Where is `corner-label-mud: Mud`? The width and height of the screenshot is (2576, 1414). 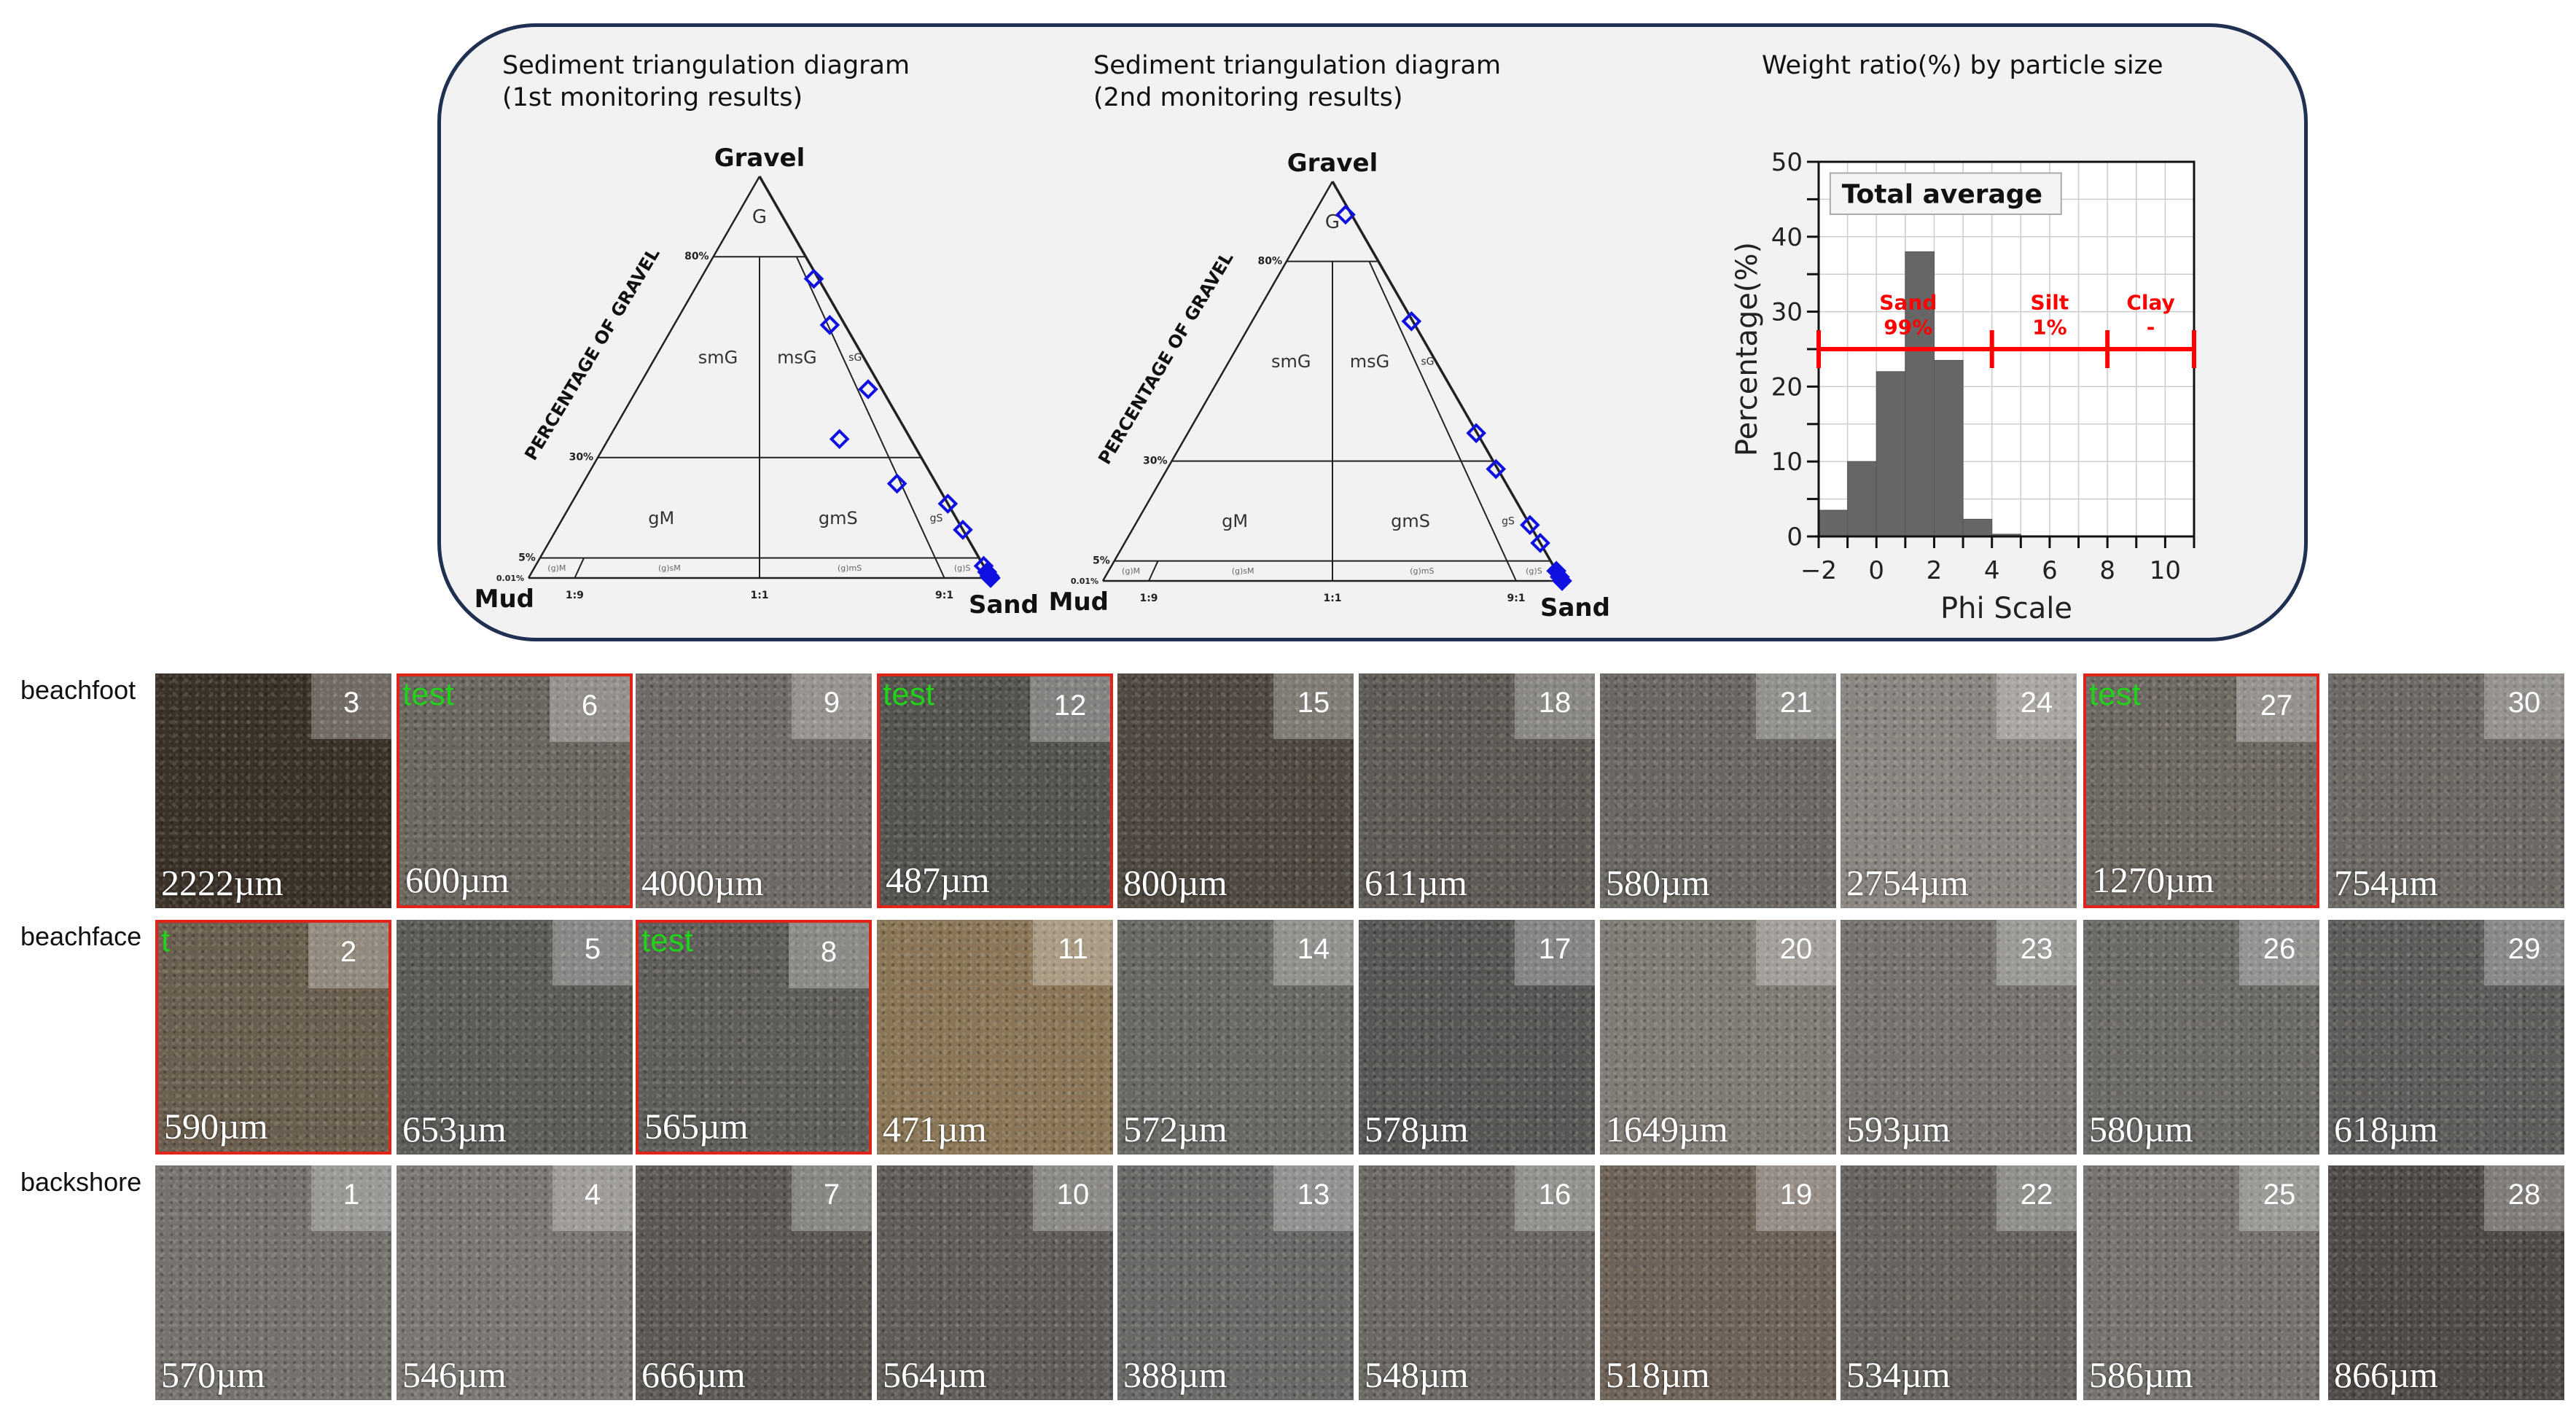
corner-label-mud: Mud is located at coordinates (1079, 602).